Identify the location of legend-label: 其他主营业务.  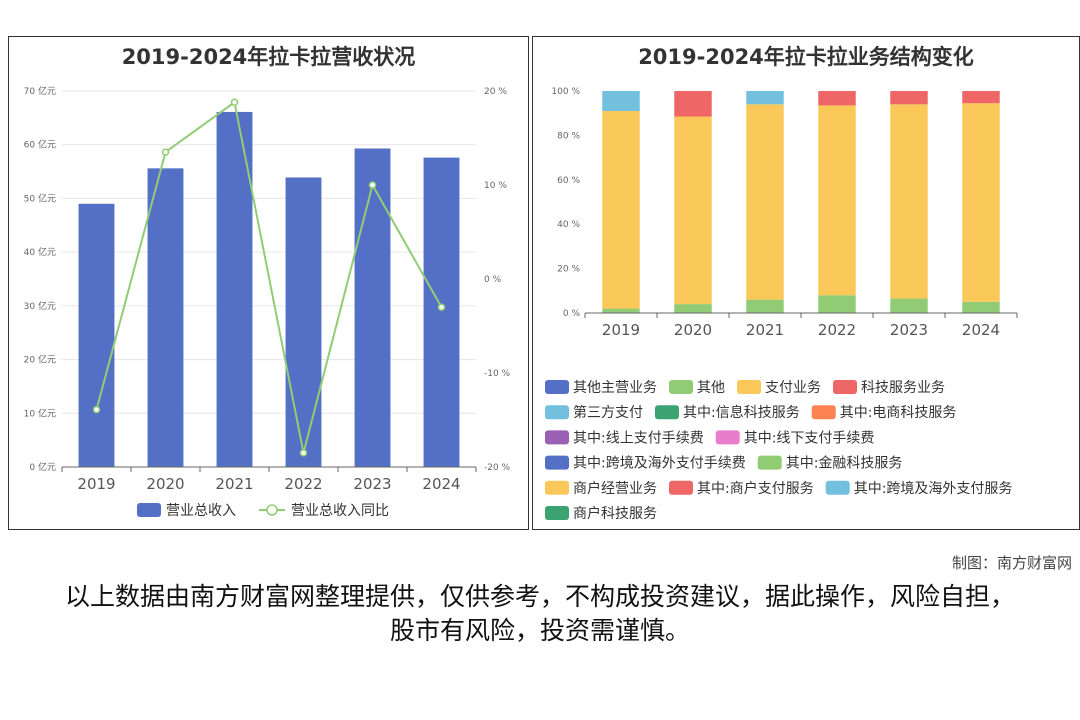
(615, 388).